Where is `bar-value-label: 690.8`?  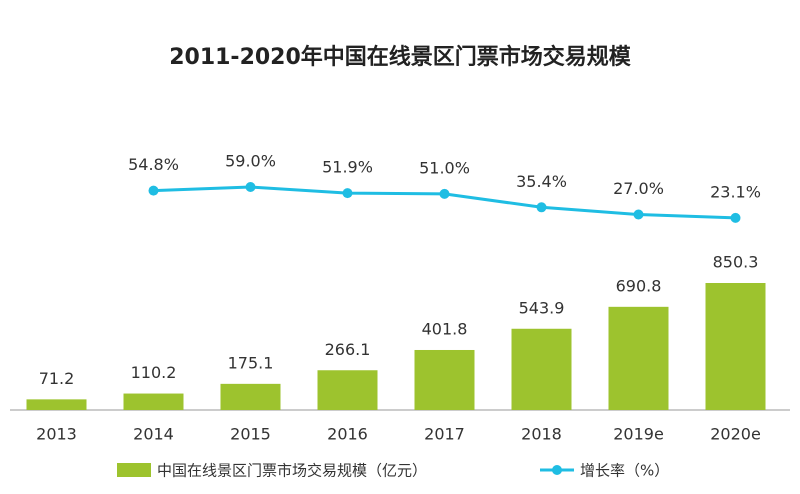 bar-value-label: 690.8 is located at coordinates (639, 285).